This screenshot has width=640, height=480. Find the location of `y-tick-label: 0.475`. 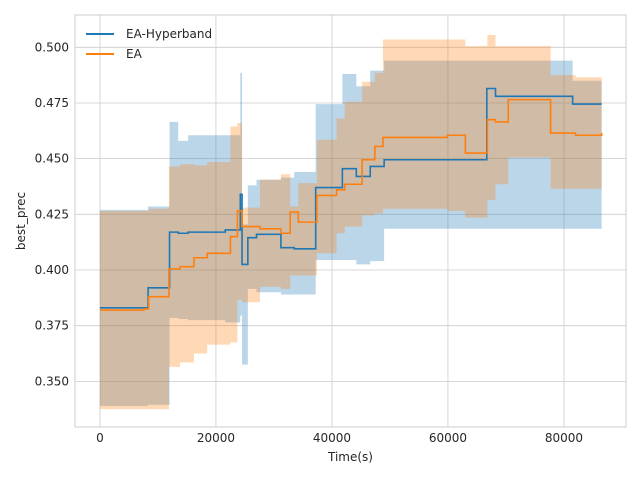

y-tick-label: 0.475 is located at coordinates (52, 103).